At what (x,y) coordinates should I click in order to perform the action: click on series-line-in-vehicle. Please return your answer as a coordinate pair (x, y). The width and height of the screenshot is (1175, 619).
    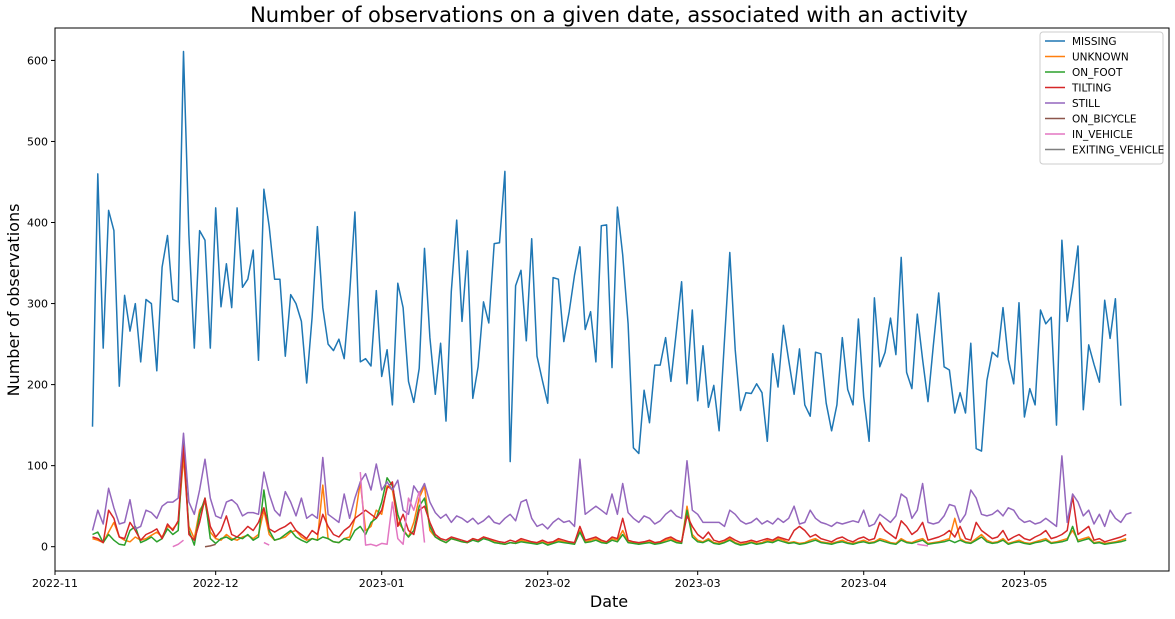
    Looking at the image, I should click on (550, 510).